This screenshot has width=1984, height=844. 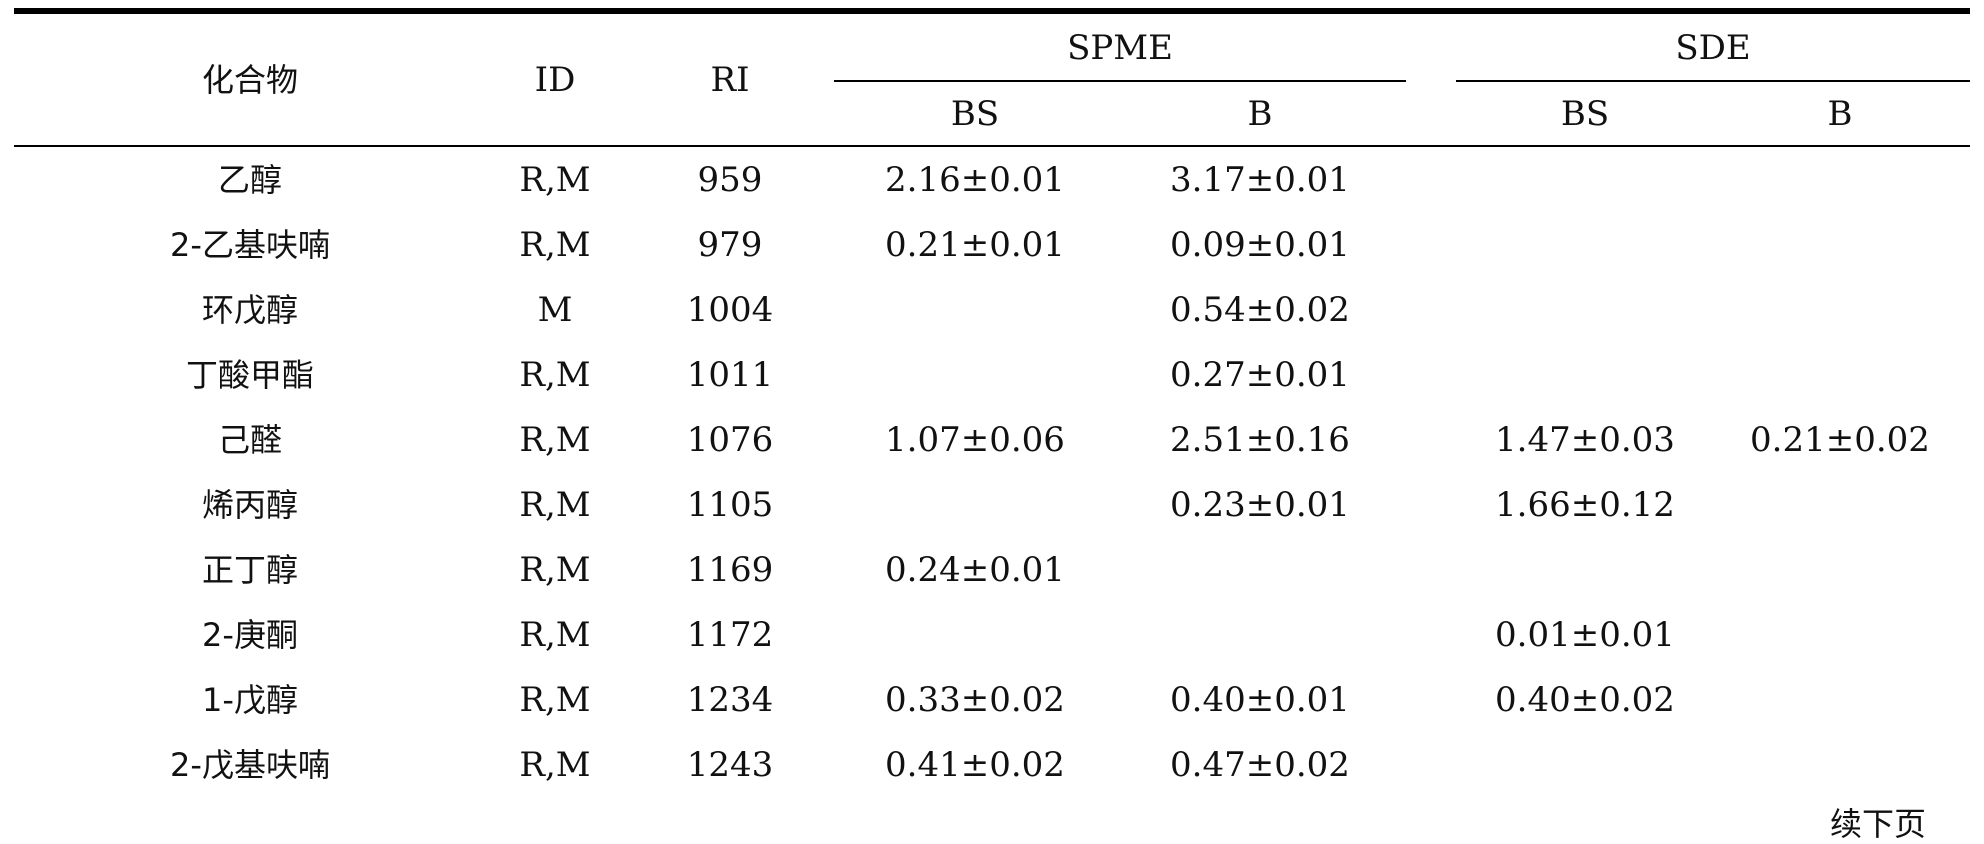 I want to click on cell-compound: 1-戊醇, so click(x=250, y=700).